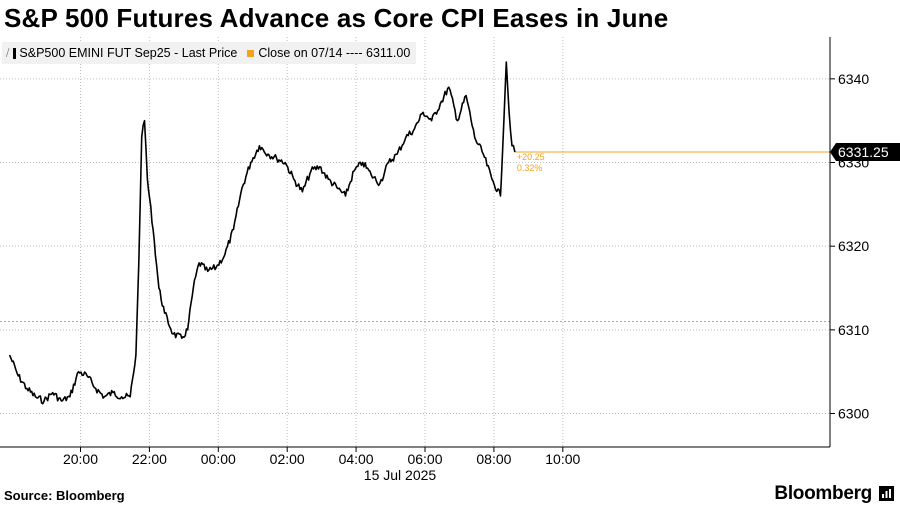 This screenshot has width=900, height=506. What do you see at coordinates (424, 459) in the screenshot?
I see `x-tick-label: 06:00` at bounding box center [424, 459].